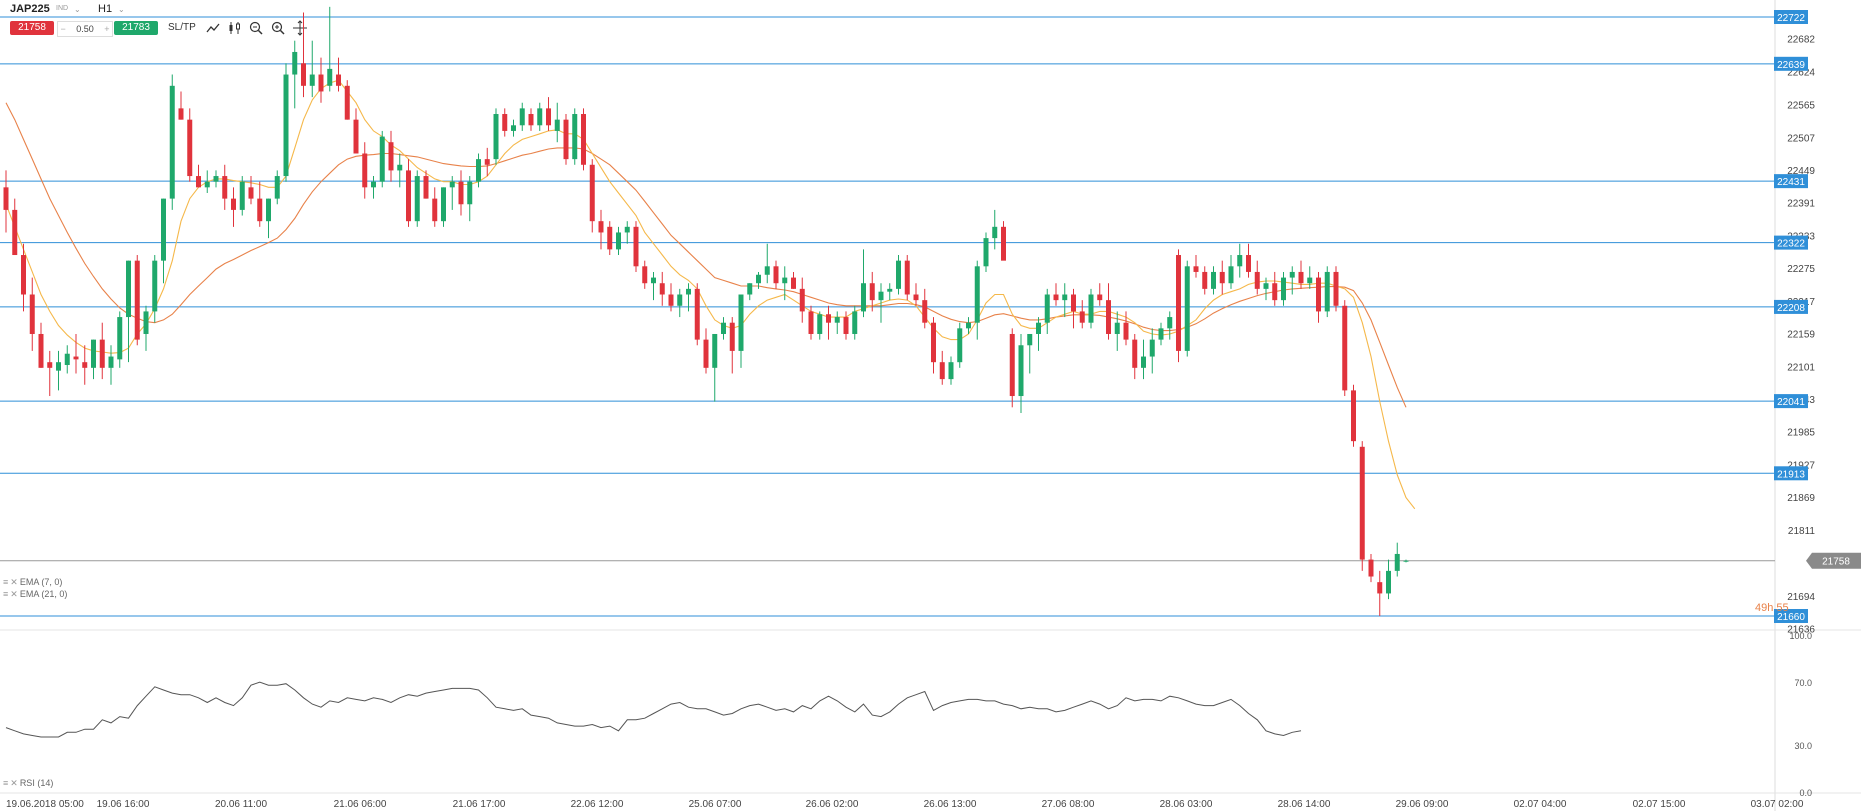 This screenshot has width=1861, height=811. I want to click on symbol-chevron-down-icon: ⌄, so click(77, 9).